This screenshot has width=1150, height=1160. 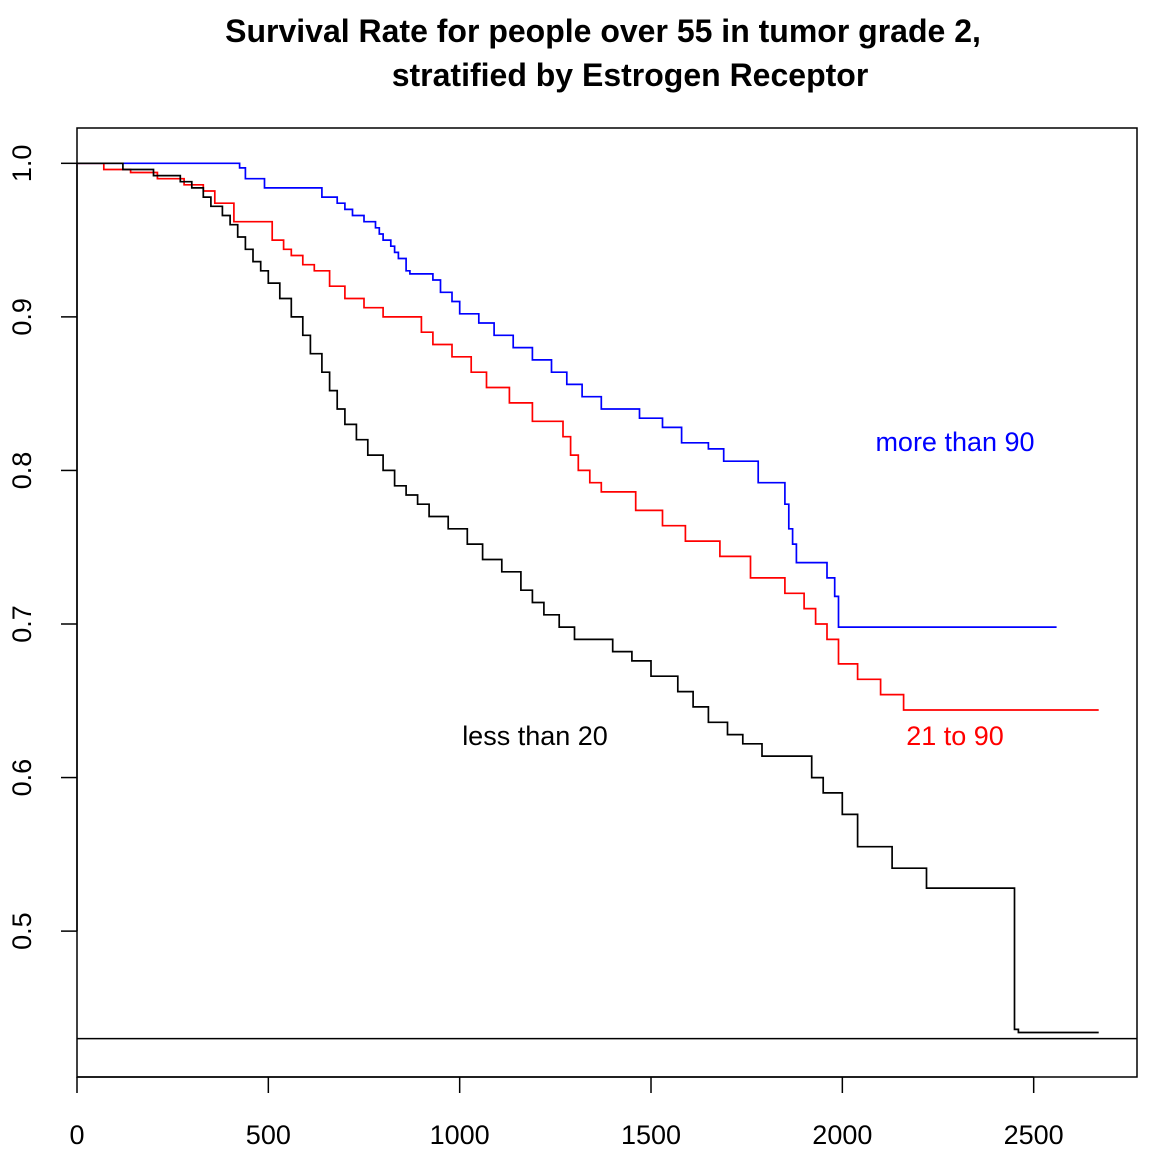 I want to click on y-tick-label: 0.7, so click(x=22, y=624).